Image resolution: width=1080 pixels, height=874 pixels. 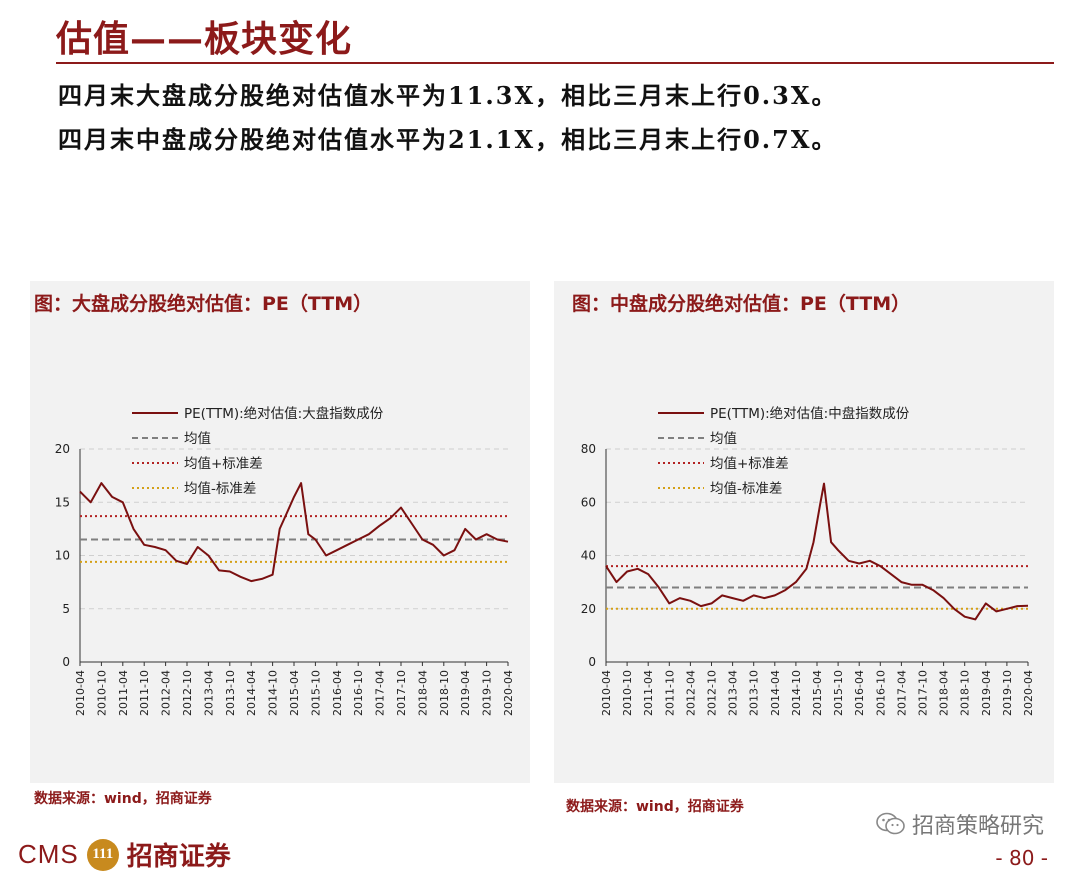 I want to click on brand-name: 招商证券, so click(x=178, y=857).